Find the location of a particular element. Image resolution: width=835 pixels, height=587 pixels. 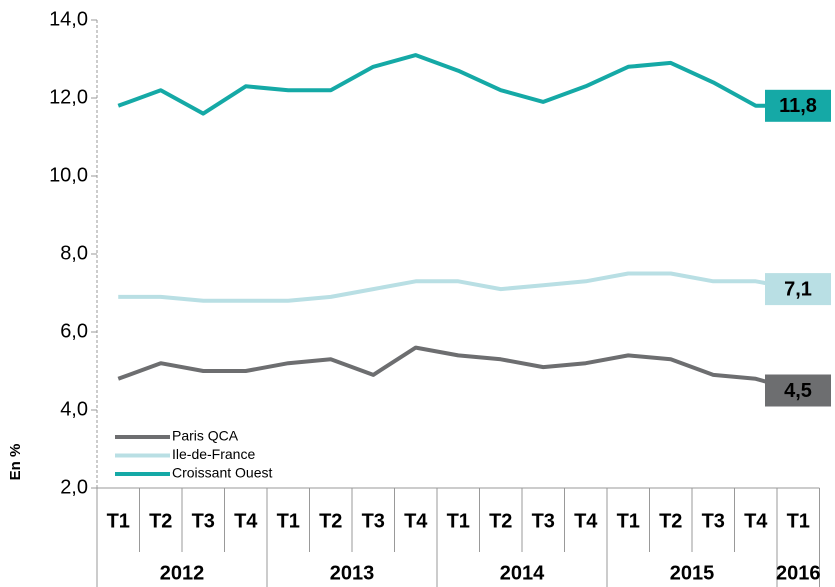

value-label: 7,1 is located at coordinates (798, 289).